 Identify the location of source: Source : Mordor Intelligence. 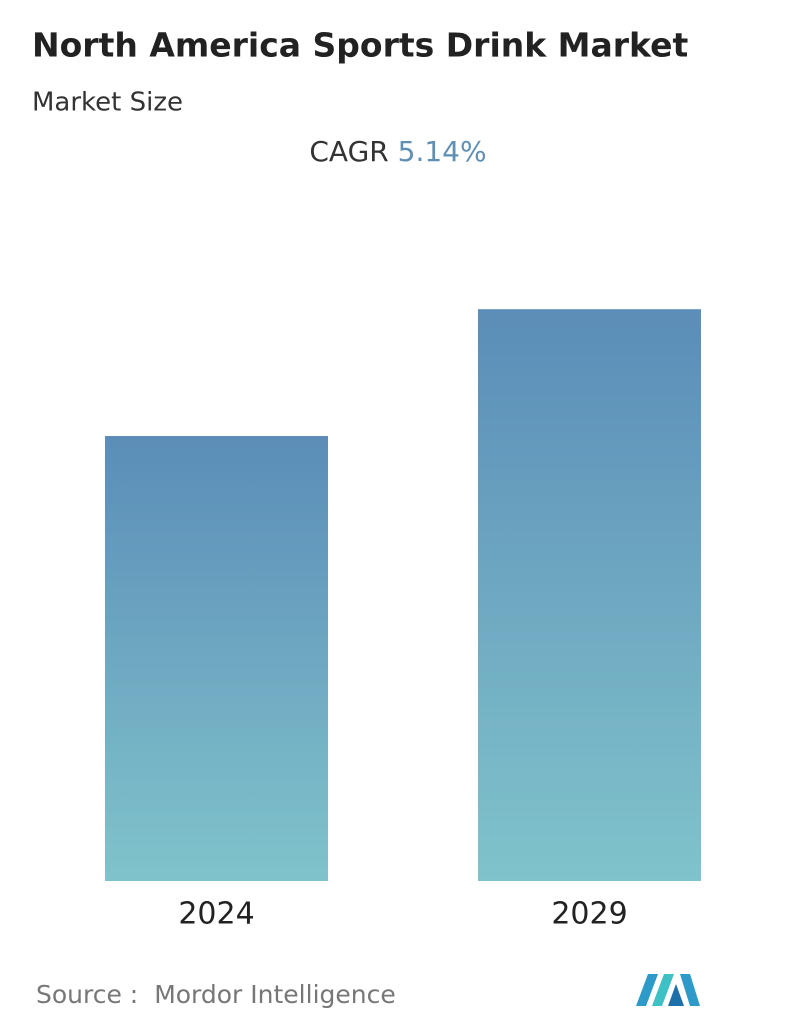
(216, 994).